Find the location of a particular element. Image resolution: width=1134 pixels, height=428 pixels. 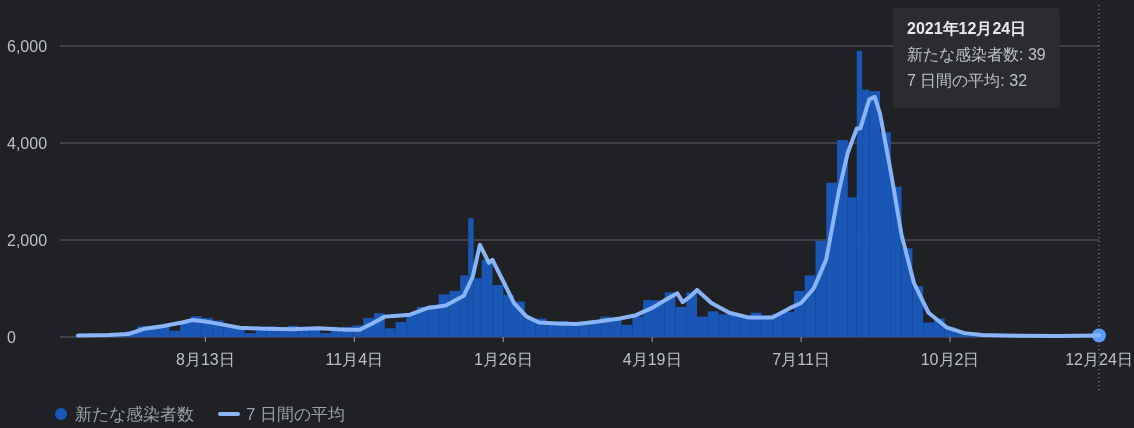

x-tick-label: 4月19日 is located at coordinates (652, 359).